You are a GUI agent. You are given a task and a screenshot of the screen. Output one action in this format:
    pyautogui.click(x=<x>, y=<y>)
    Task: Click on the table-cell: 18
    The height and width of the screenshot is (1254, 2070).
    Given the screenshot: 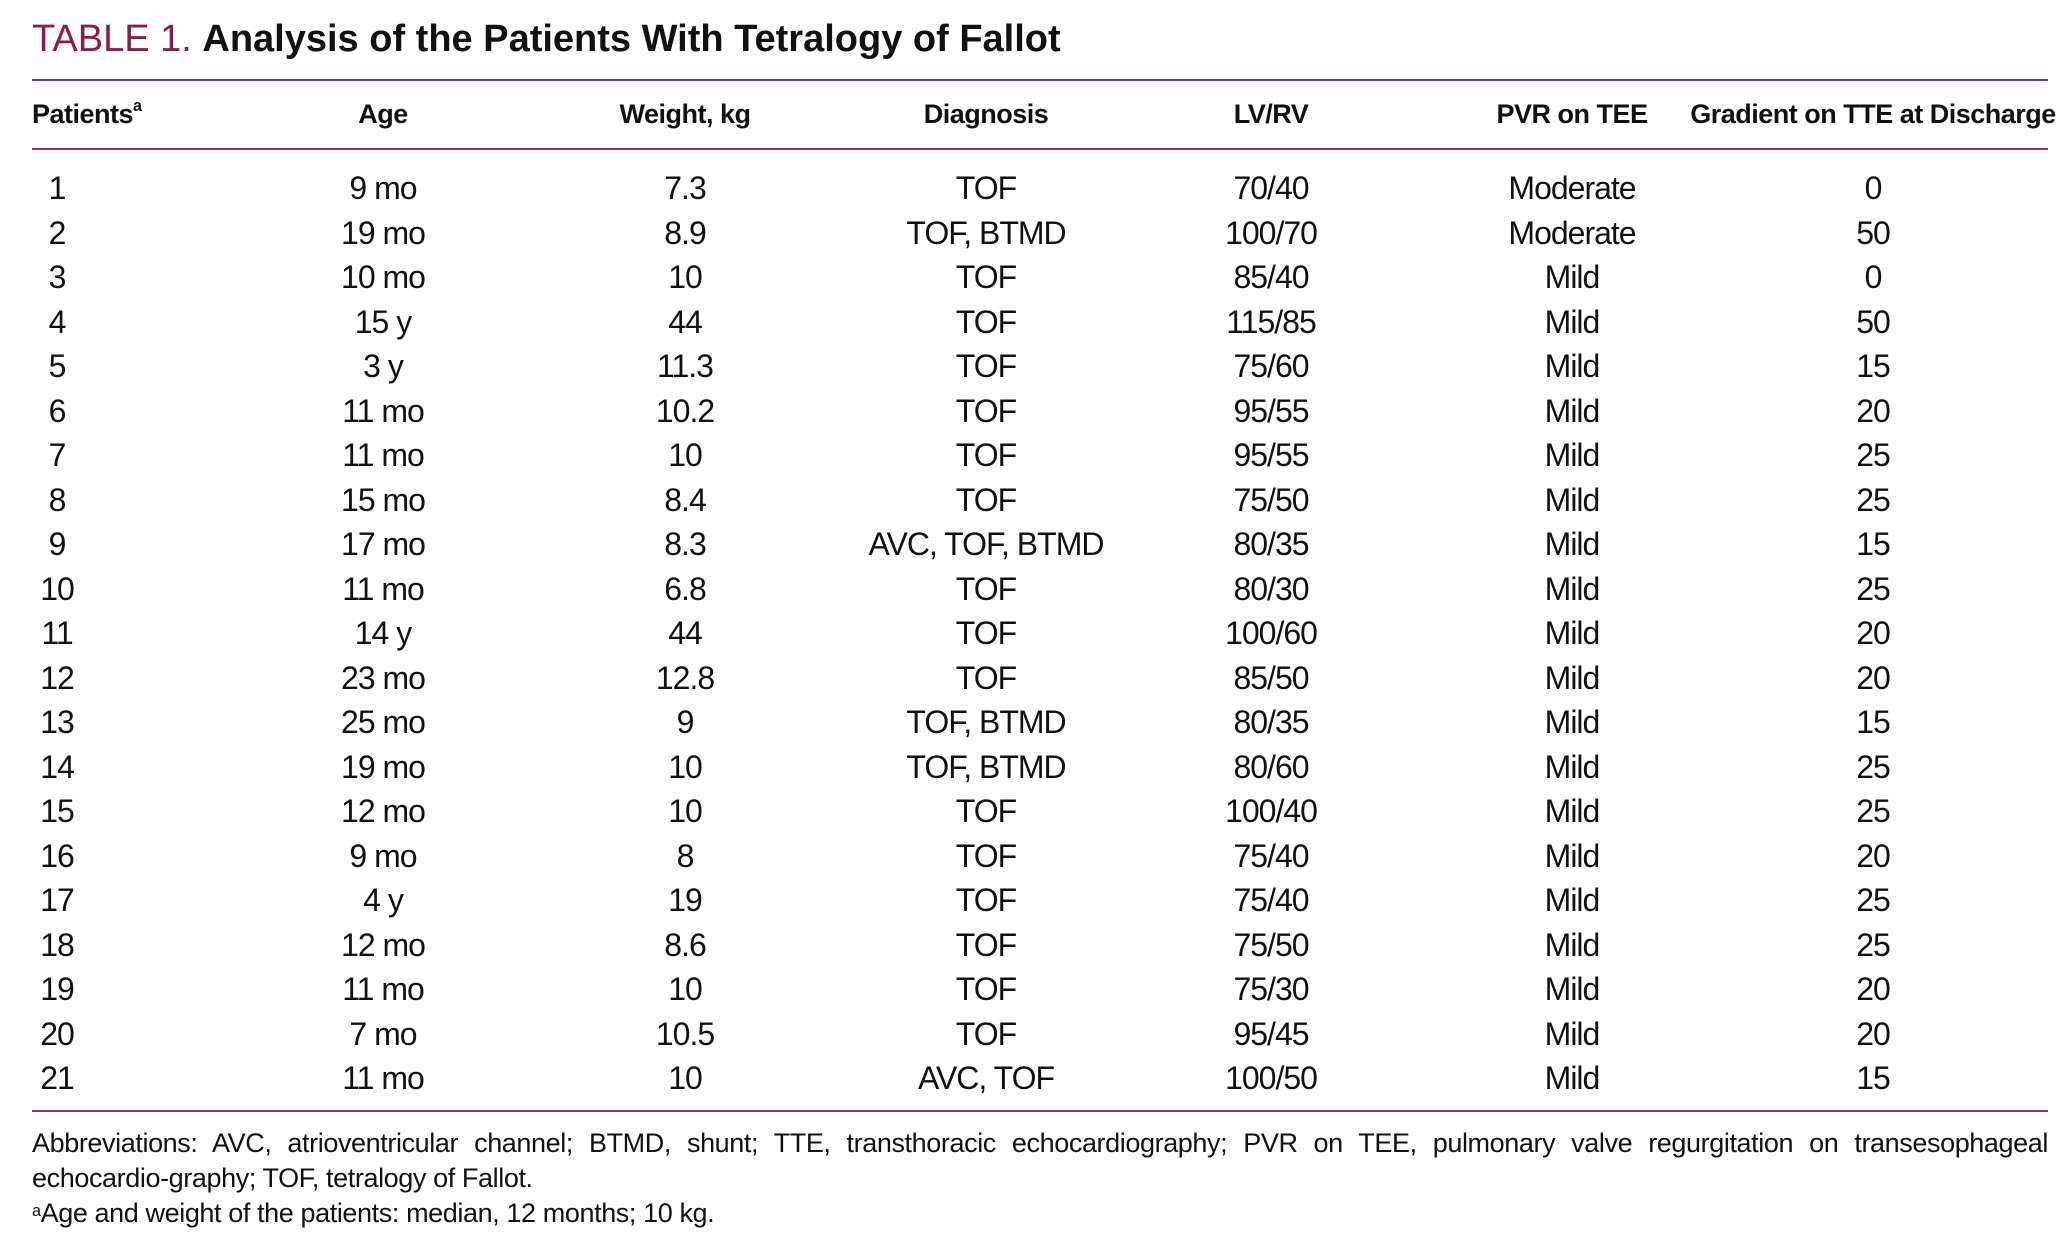 What is the action you would take?
    pyautogui.click(x=57, y=944)
    